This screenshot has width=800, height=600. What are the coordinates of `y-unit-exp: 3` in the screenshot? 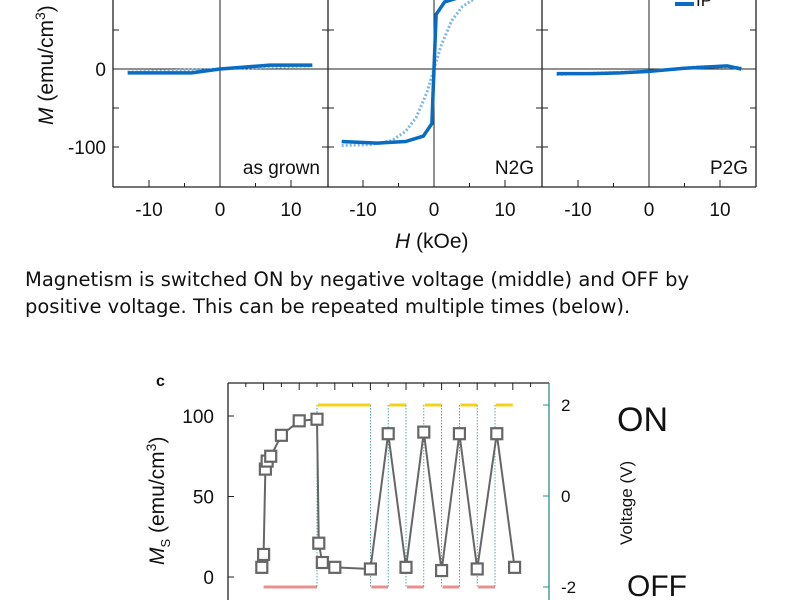 It's located at (40, 16).